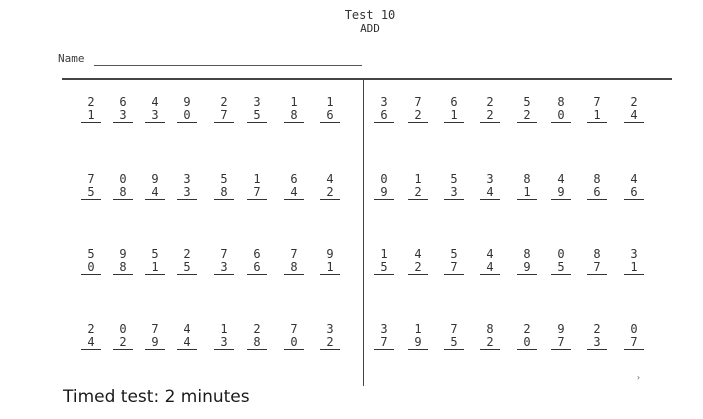 The image size is (703, 419). What do you see at coordinates (384, 116) in the screenshot?
I see `bottom-addend: 6` at bounding box center [384, 116].